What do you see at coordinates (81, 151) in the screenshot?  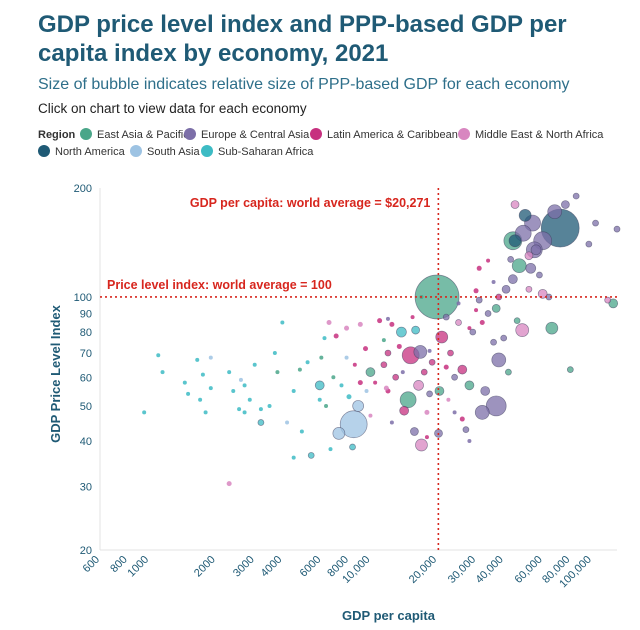 I see `legend-item-north-america: North America` at bounding box center [81, 151].